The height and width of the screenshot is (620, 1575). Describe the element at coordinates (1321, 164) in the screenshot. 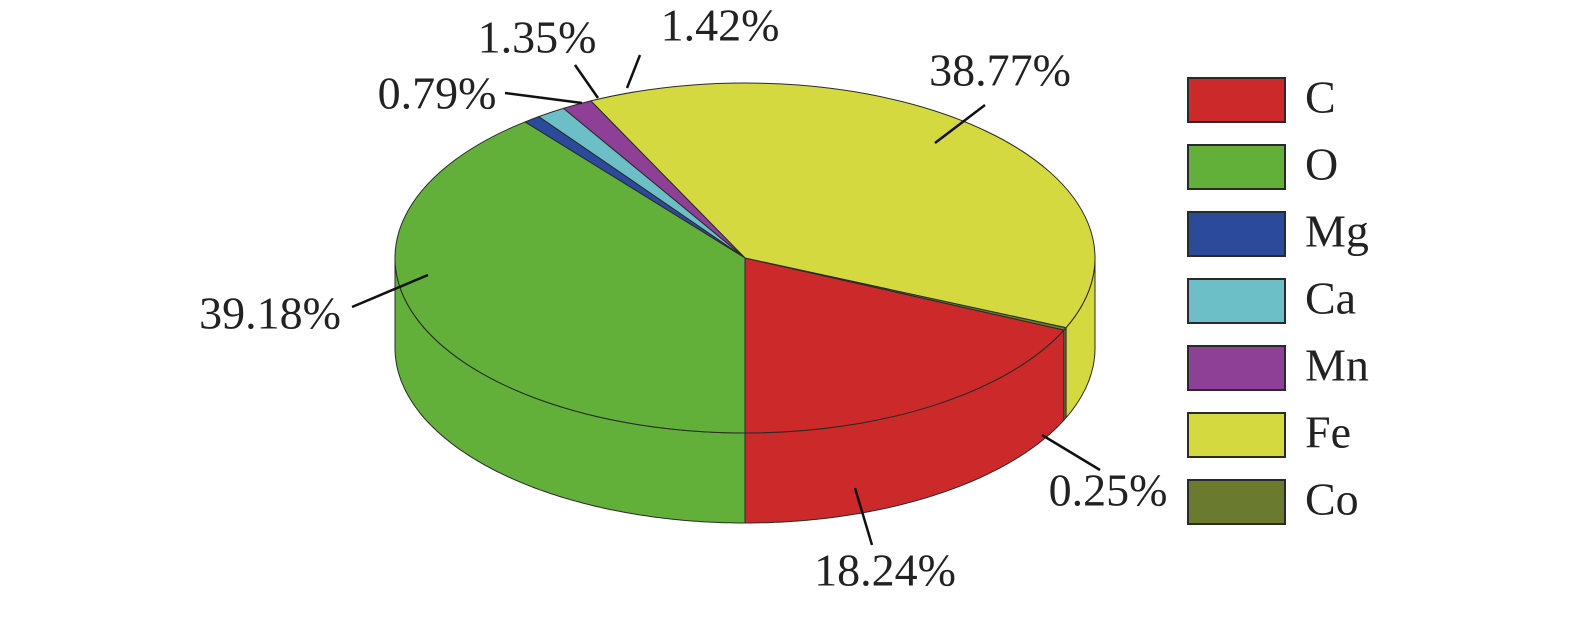

I see `legend-label: O` at that location.